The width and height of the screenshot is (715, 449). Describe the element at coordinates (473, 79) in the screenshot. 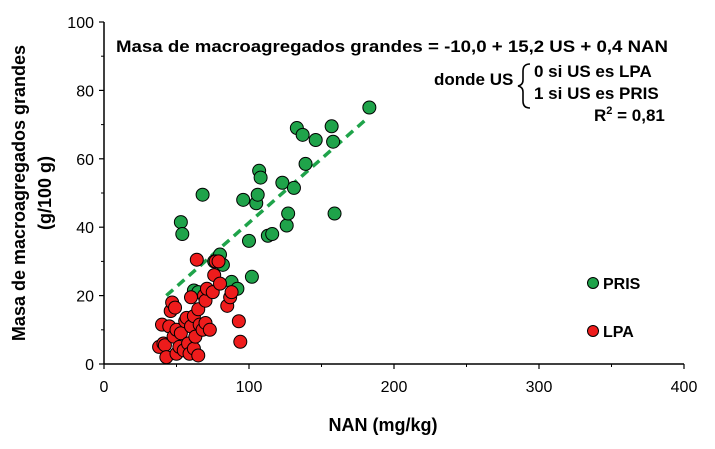

I see `donde-text: donde US` at that location.